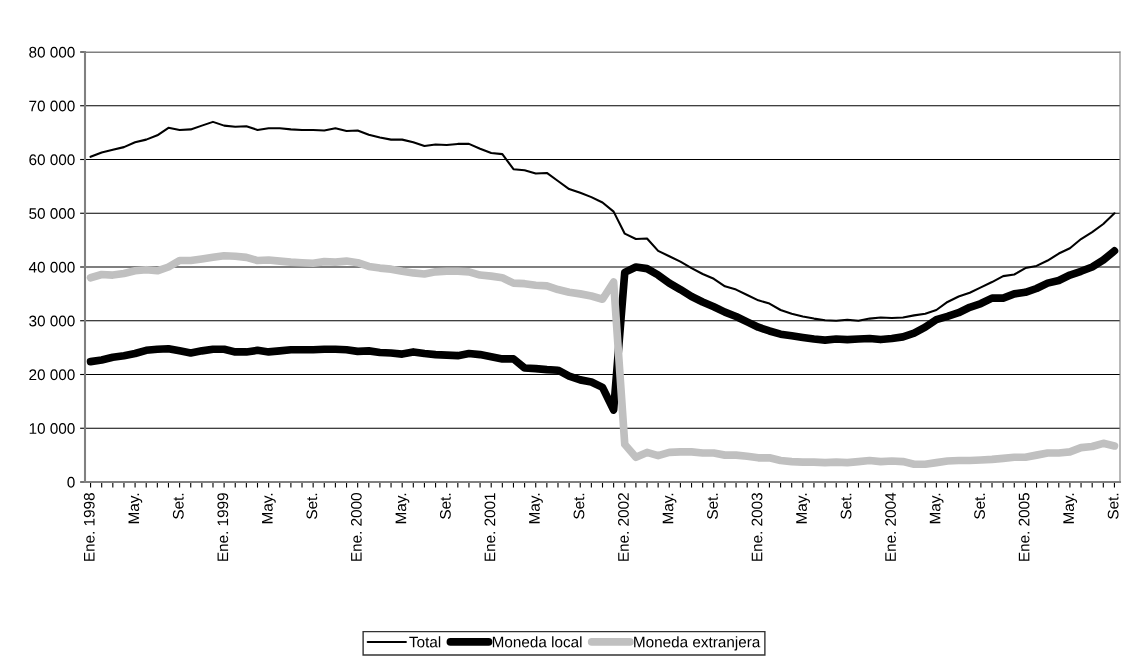 This screenshot has width=1128, height=666. I want to click on y-tick-label: 0, so click(71, 482).